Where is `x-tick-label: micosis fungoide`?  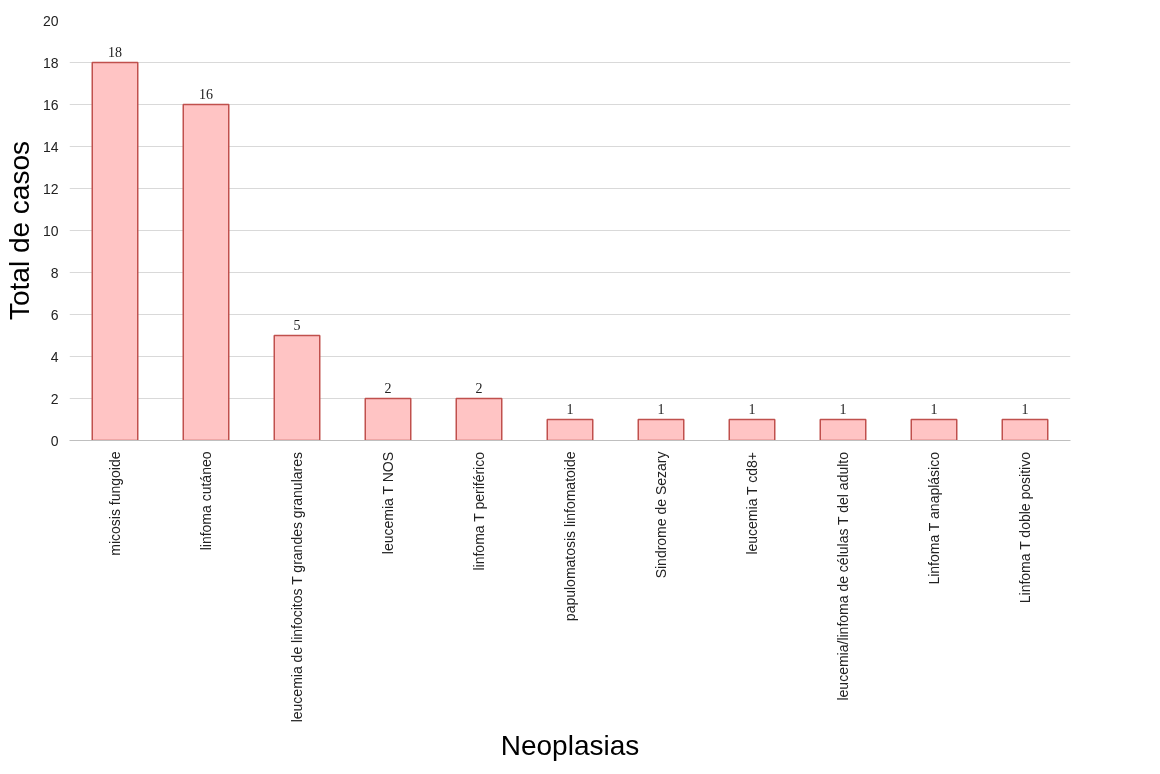 x-tick-label: micosis fungoide is located at coordinates (115, 503).